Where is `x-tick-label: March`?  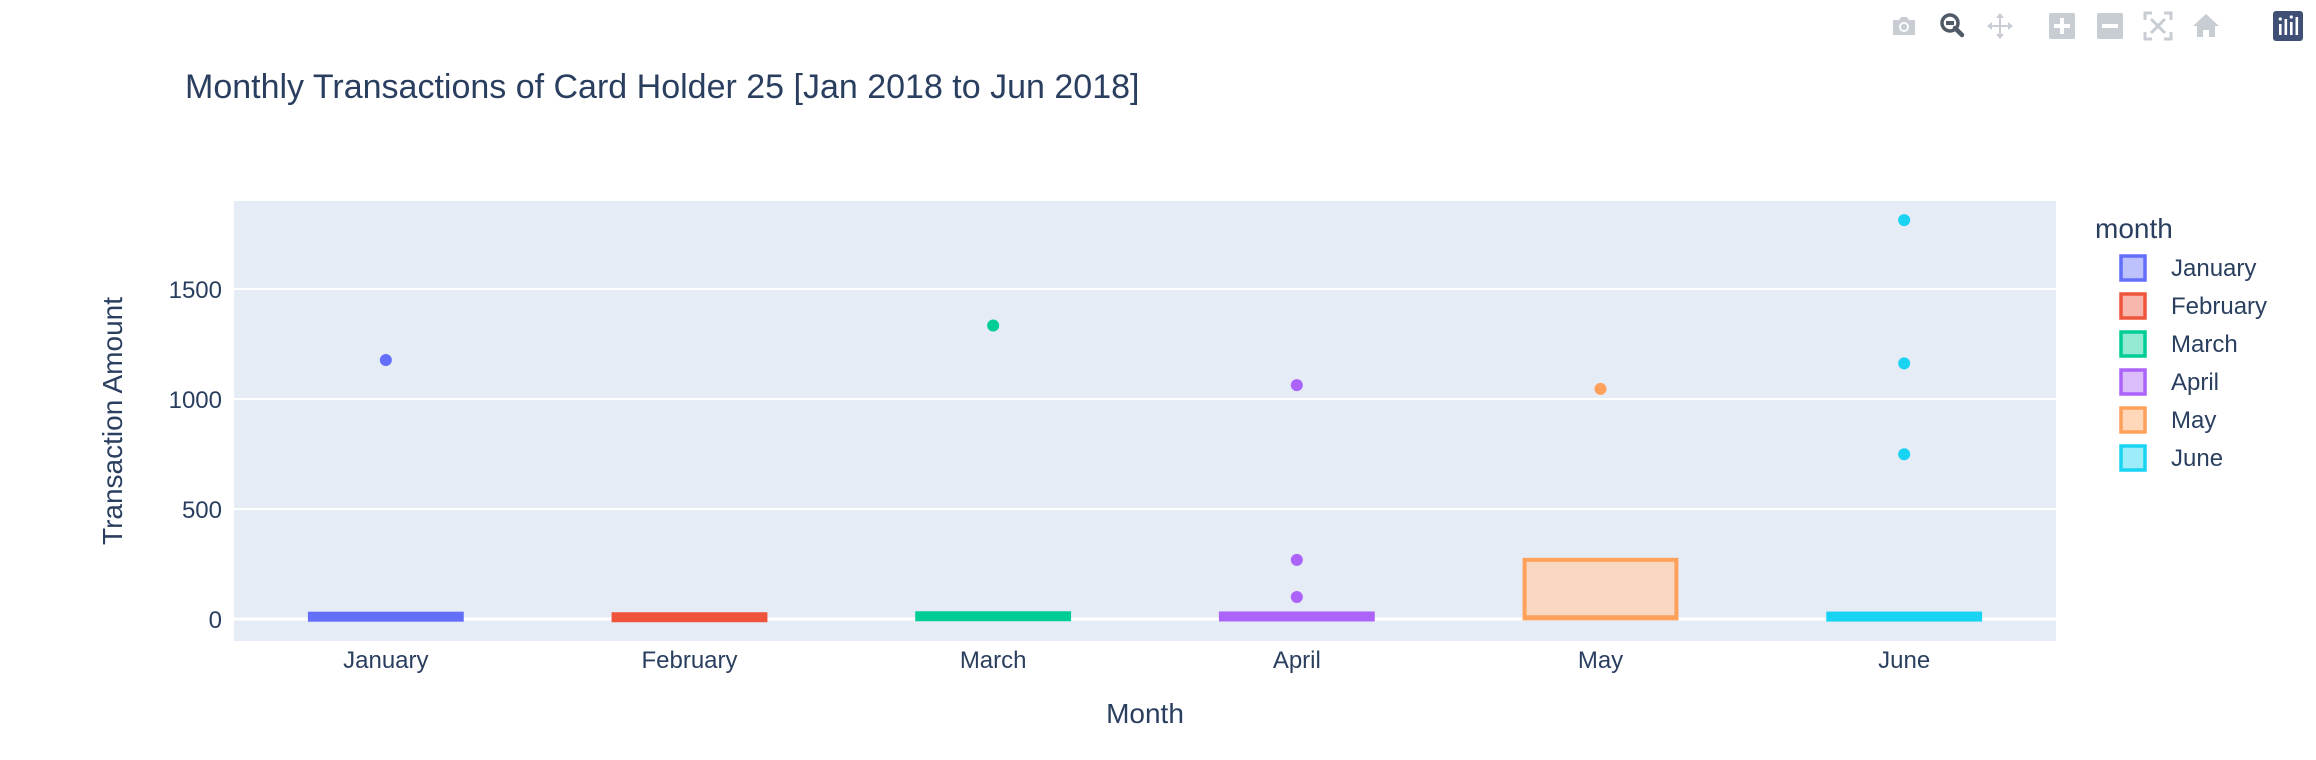 x-tick-label: March is located at coordinates (993, 660).